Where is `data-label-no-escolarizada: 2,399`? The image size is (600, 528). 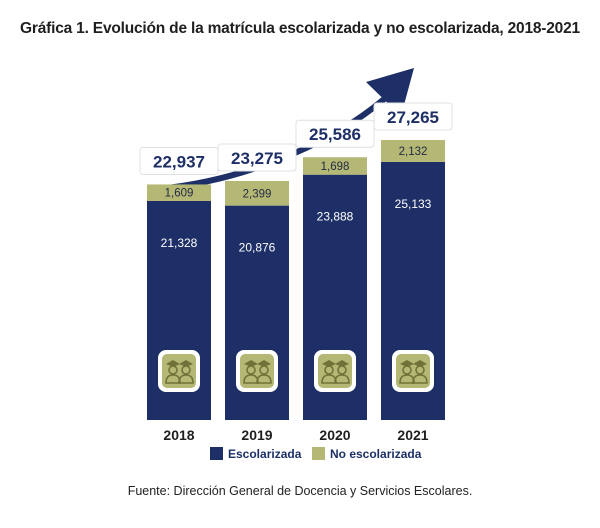
data-label-no-escolarizada: 2,399 is located at coordinates (257, 194).